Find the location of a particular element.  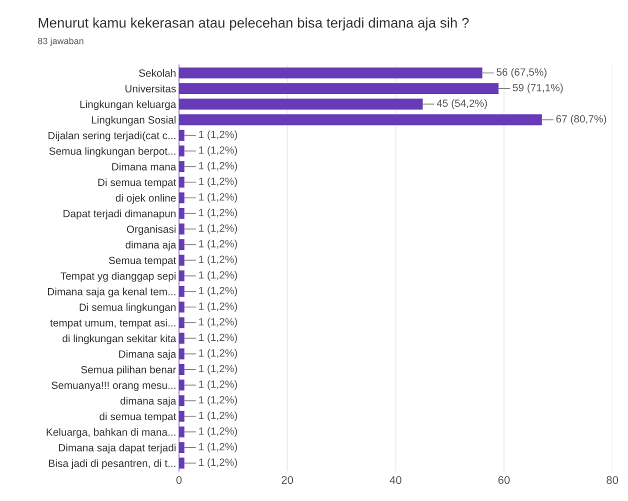

x-tick-label: 0 is located at coordinates (179, 480).